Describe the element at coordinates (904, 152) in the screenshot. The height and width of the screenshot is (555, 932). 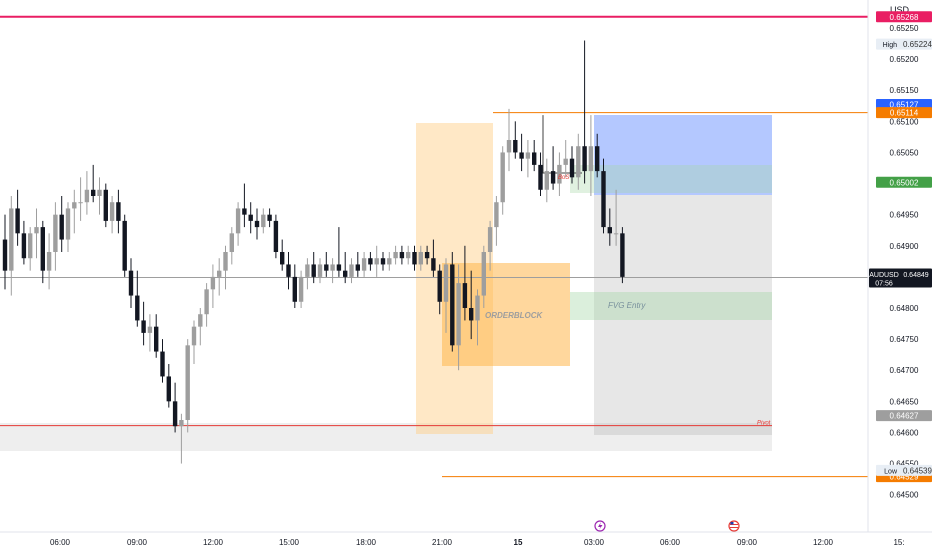
I see `price-tick-label: 0.65050` at that location.